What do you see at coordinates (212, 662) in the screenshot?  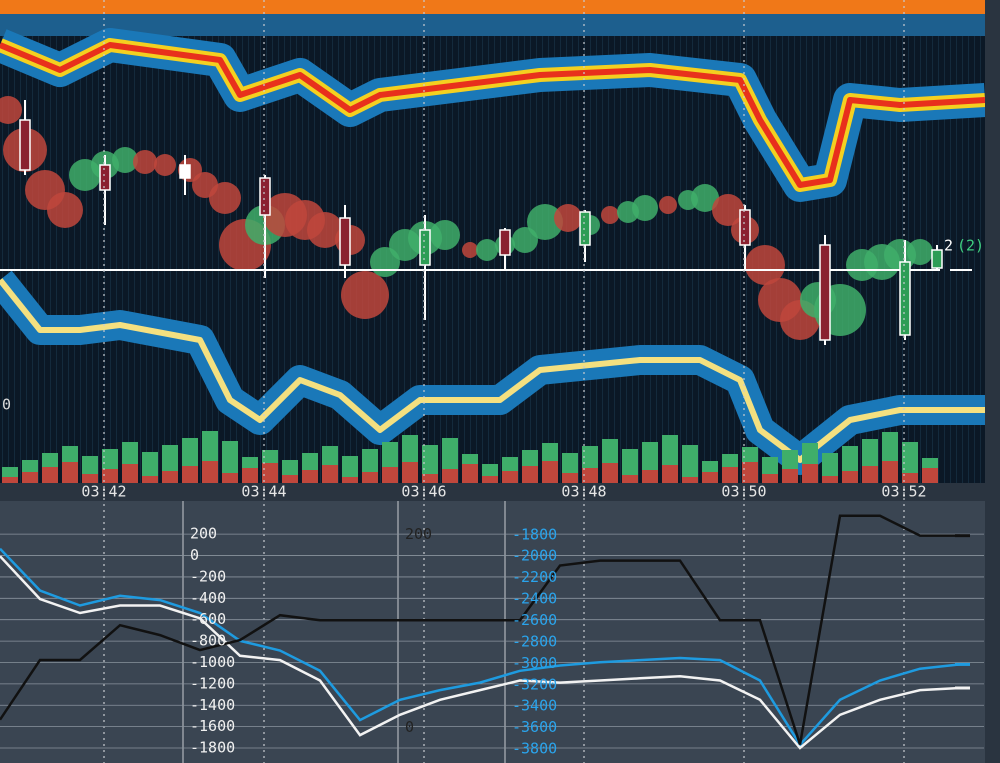 I see `y-tick-label: -1000` at bounding box center [212, 662].